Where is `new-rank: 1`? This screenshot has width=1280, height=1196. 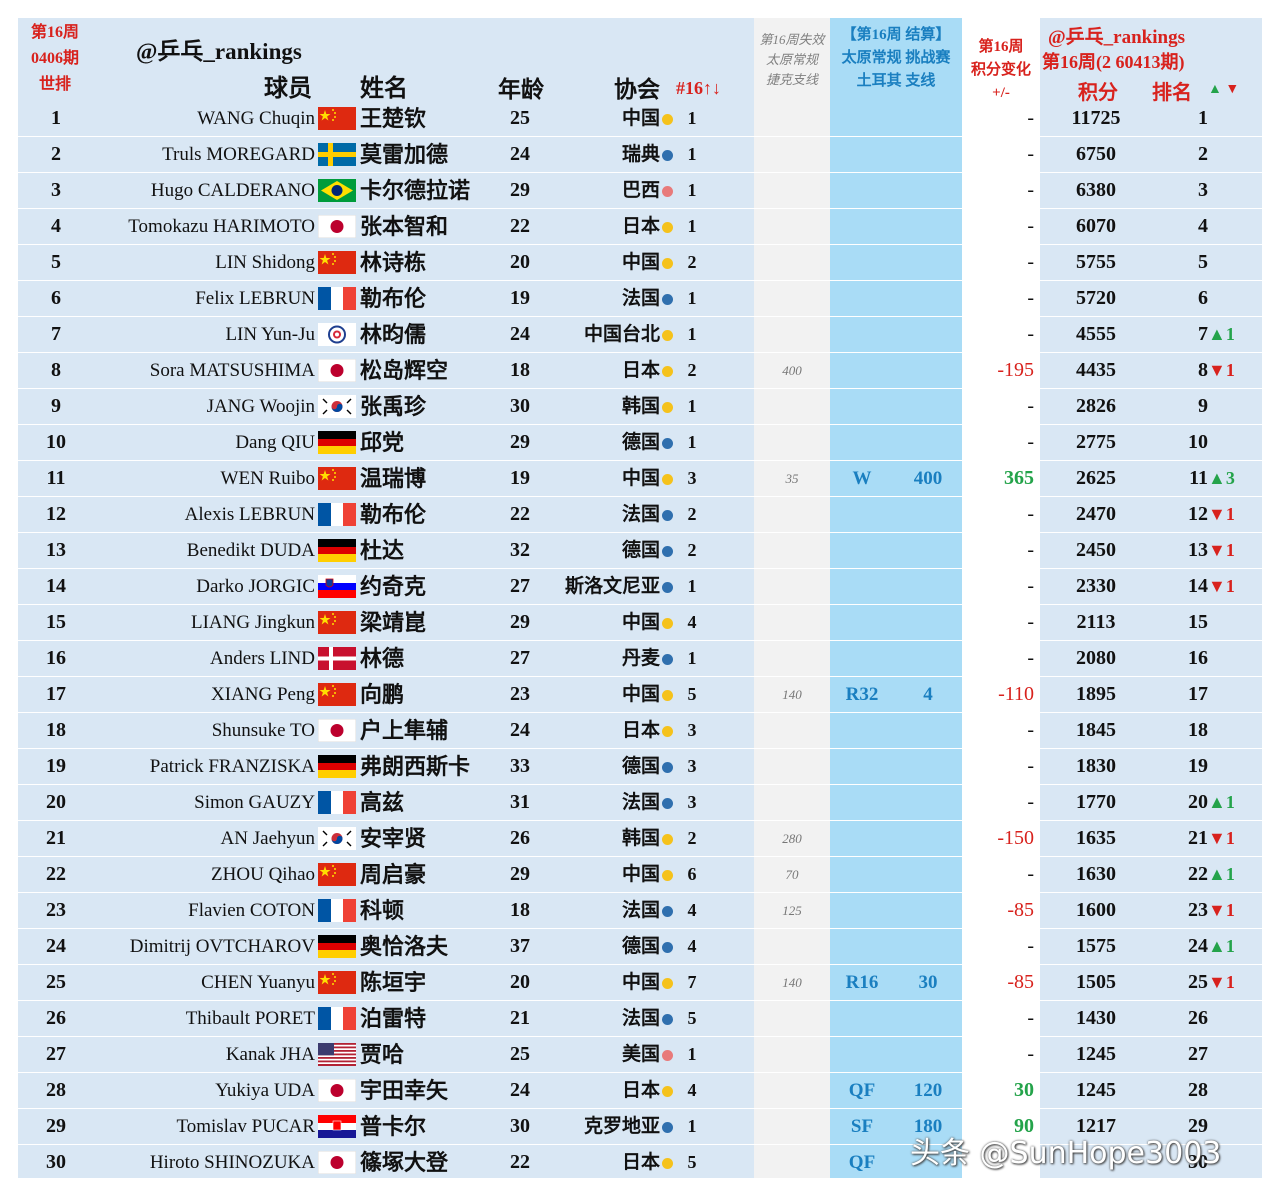
new-rank: 1 is located at coordinates (1203, 118).